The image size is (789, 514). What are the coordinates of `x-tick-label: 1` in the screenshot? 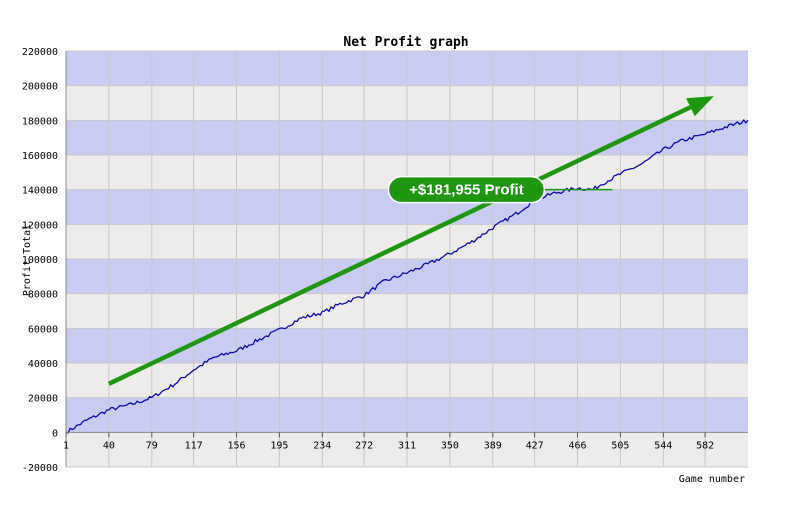 It's located at (66, 445).